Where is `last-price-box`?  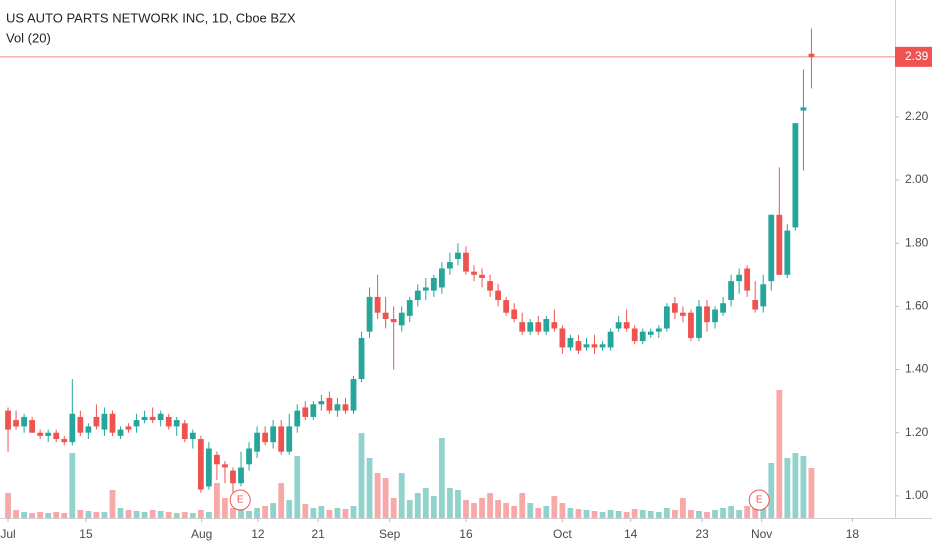 last-price-box is located at coordinates (913, 56).